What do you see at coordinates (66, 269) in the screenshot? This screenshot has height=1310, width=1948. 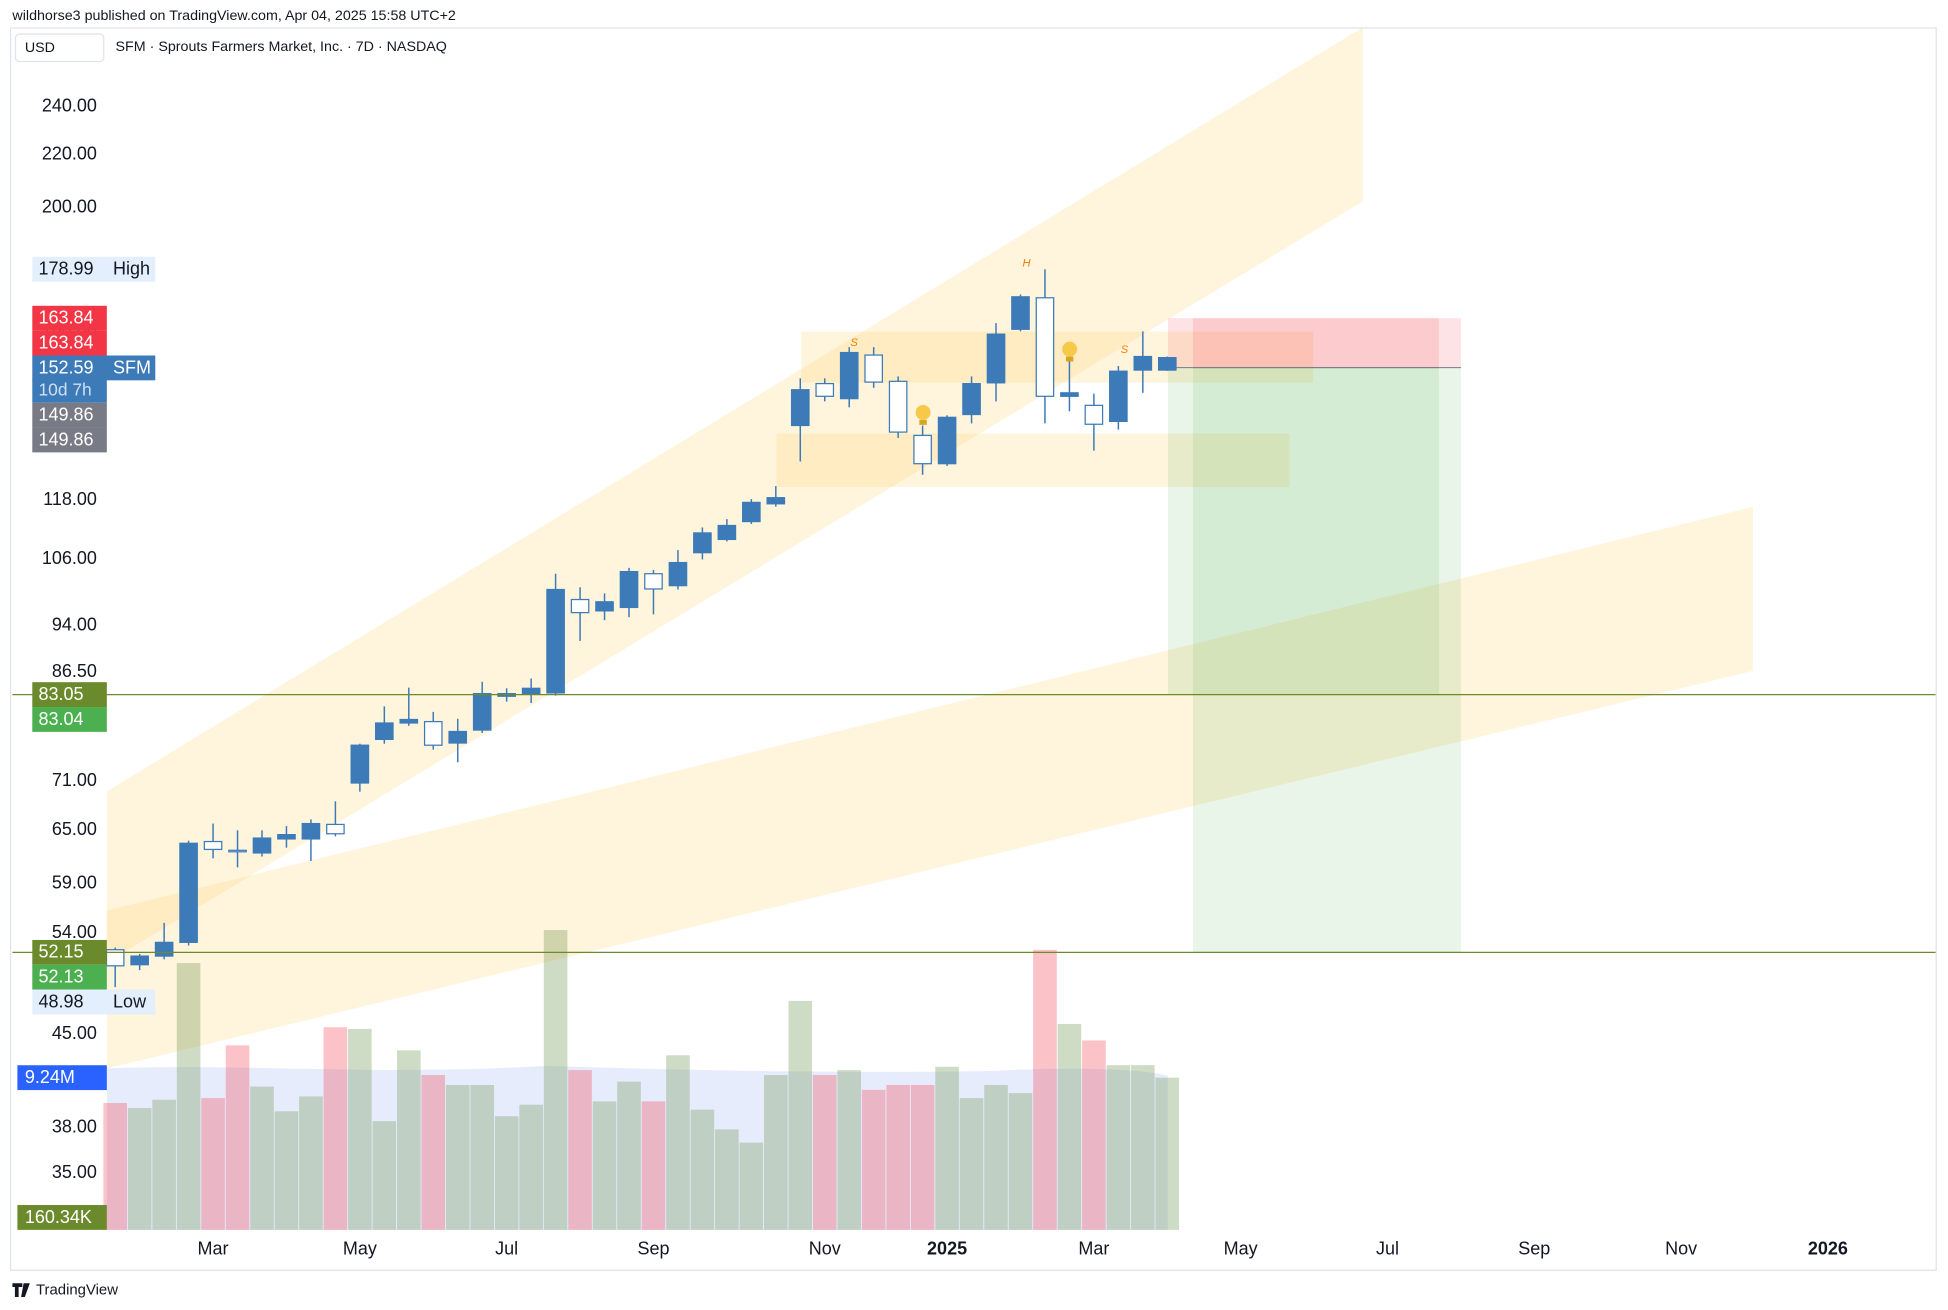 I see `price-badge-label: 178.99` at bounding box center [66, 269].